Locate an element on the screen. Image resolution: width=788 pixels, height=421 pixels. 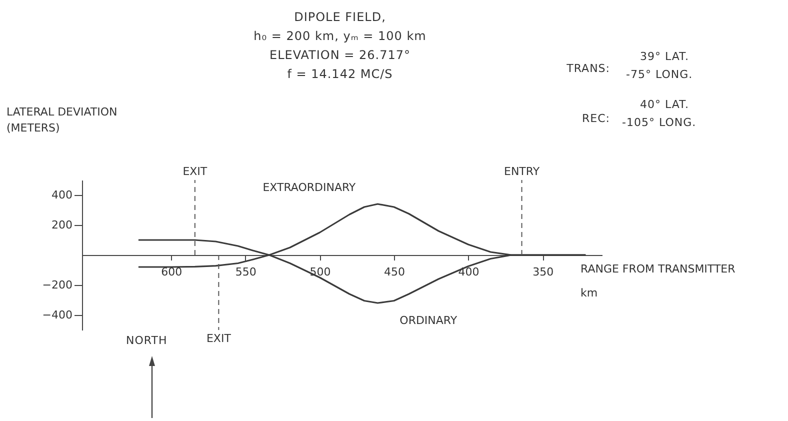
chart-title: DIPOLE FIELD, is located at coordinates (340, 17).